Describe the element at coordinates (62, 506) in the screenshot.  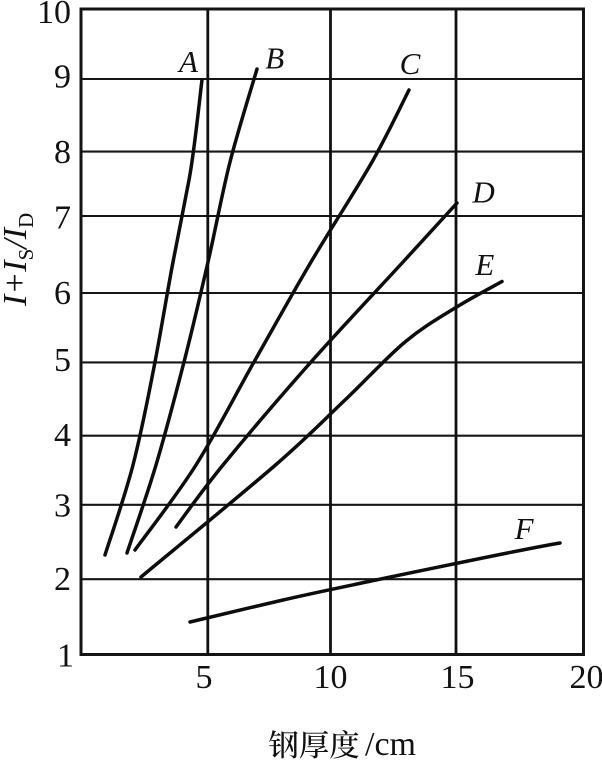
I see `svg-text: 3` at that location.